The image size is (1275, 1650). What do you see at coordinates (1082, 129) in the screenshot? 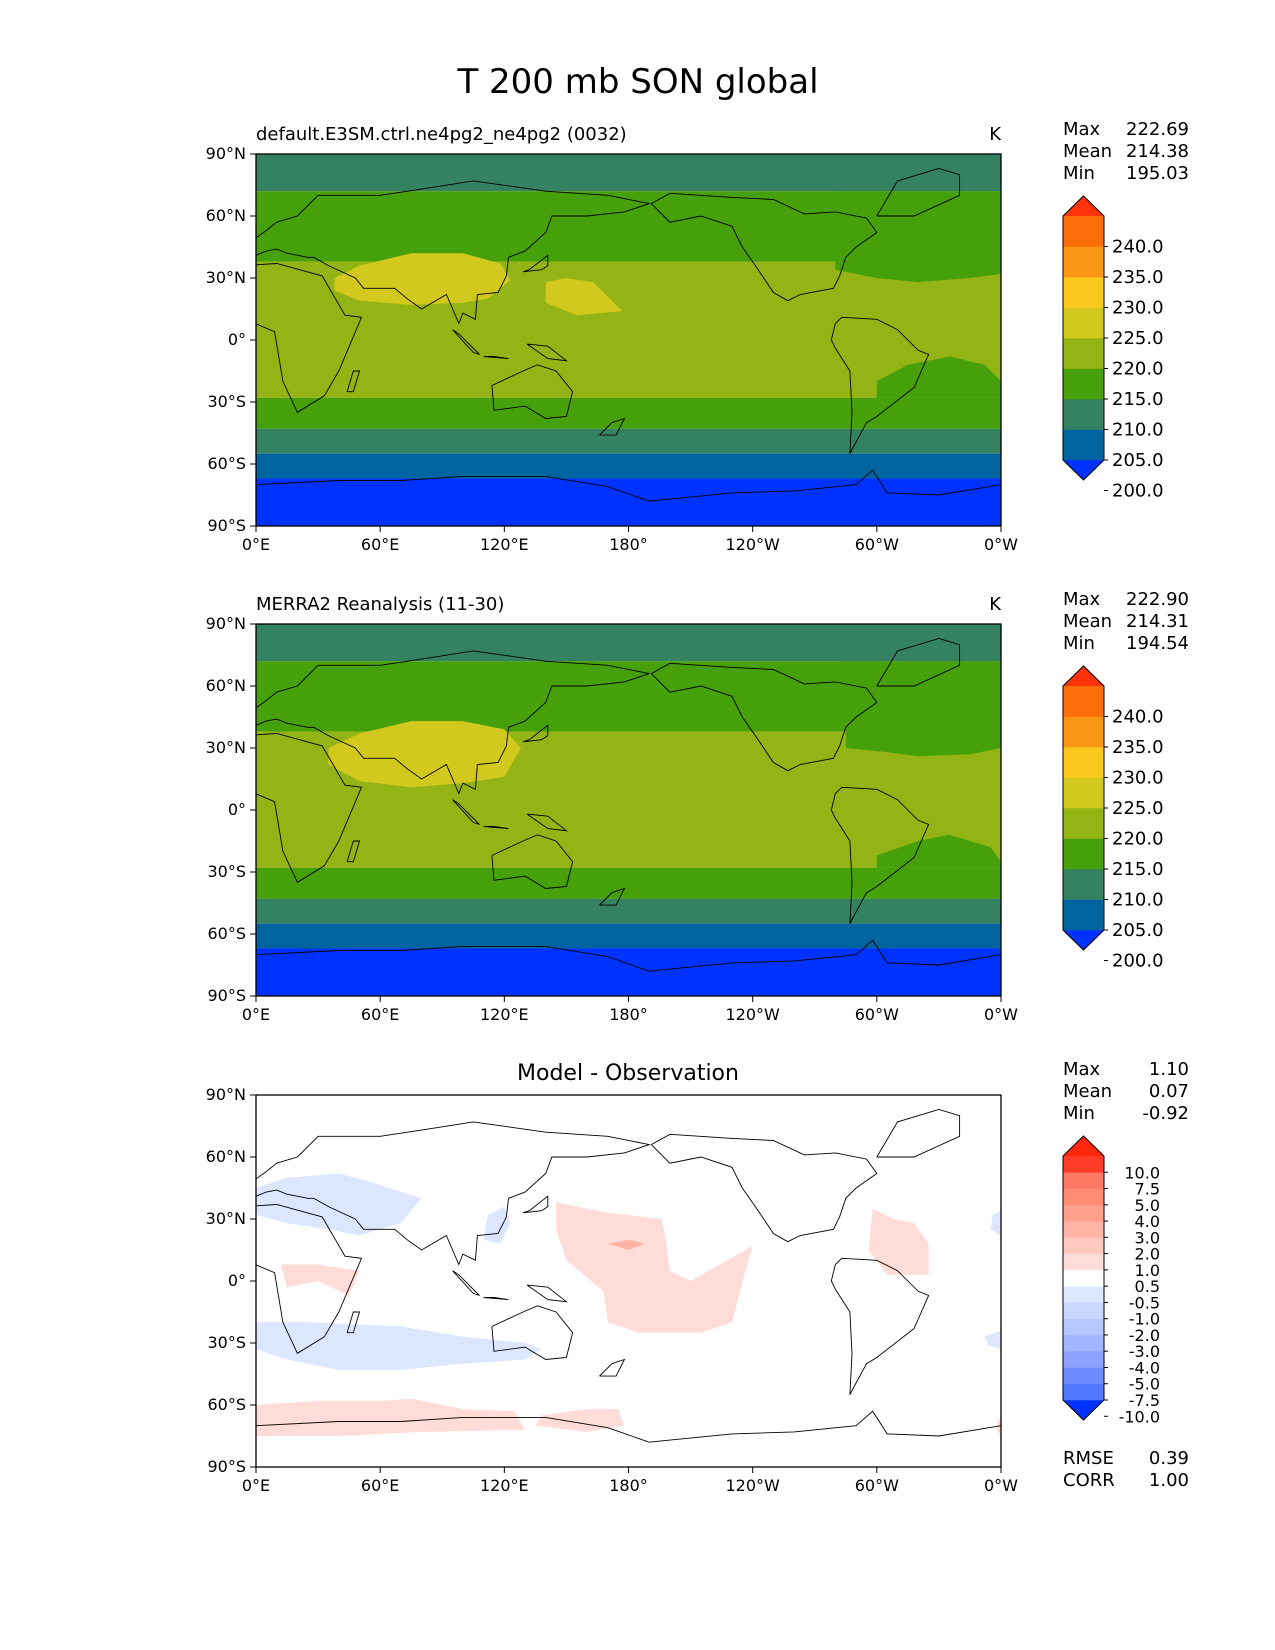
I see `stat-label: Max` at bounding box center [1082, 129].